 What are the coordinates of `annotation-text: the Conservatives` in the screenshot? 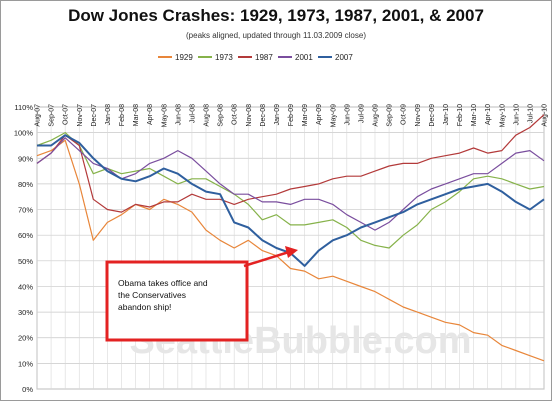 It's located at (152, 295).